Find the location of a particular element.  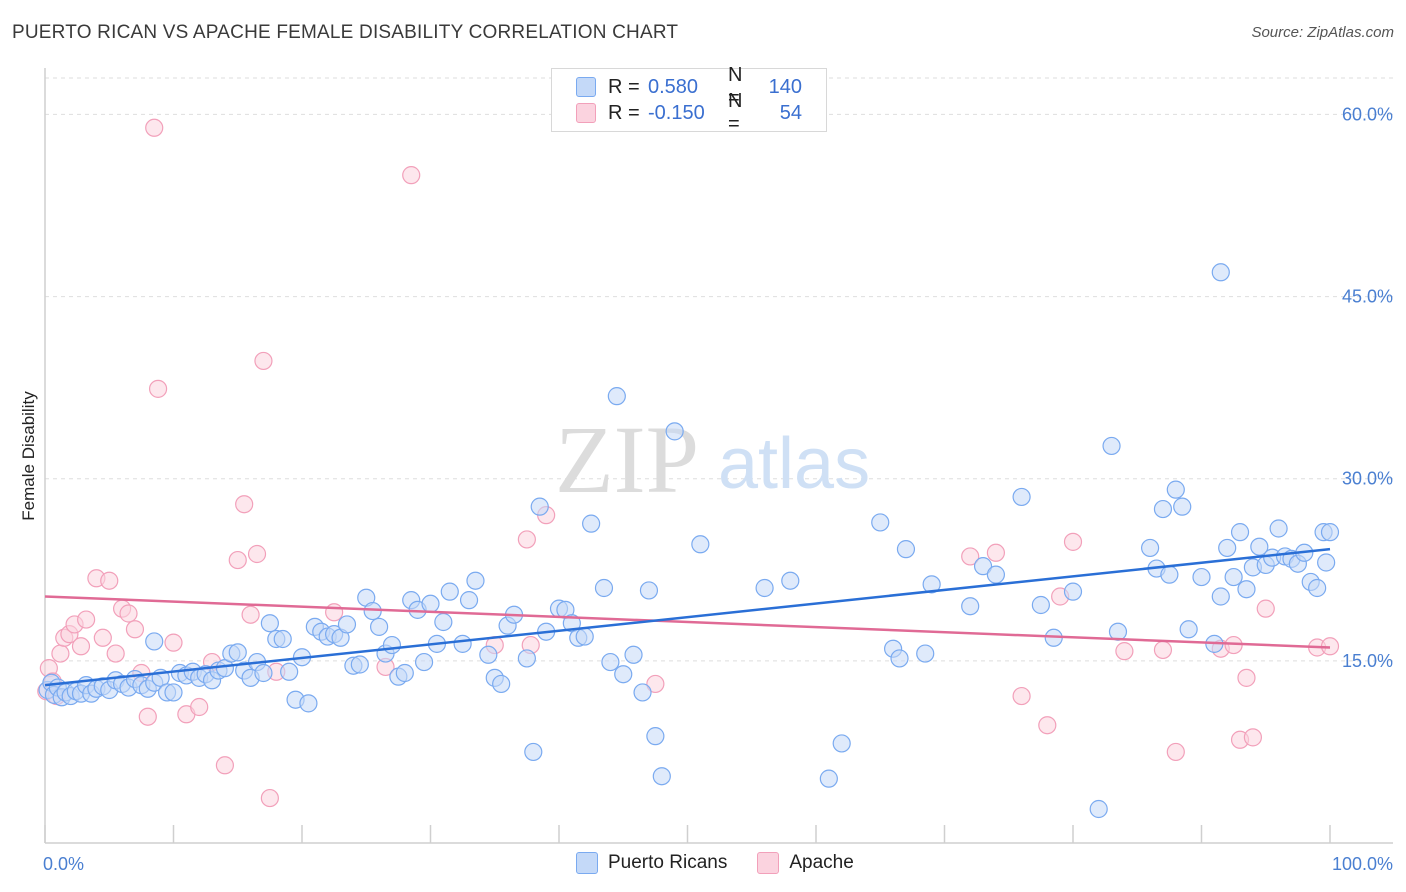

series-legend: Puerto Ricans Apache is located at coordinates (730, 863).